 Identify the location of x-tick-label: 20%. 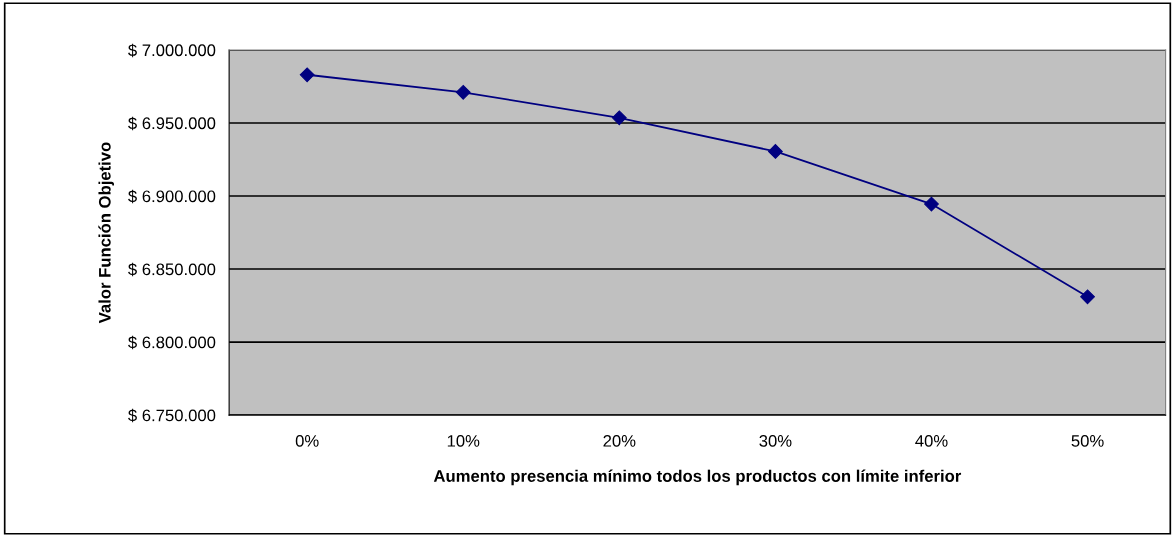
(619, 440).